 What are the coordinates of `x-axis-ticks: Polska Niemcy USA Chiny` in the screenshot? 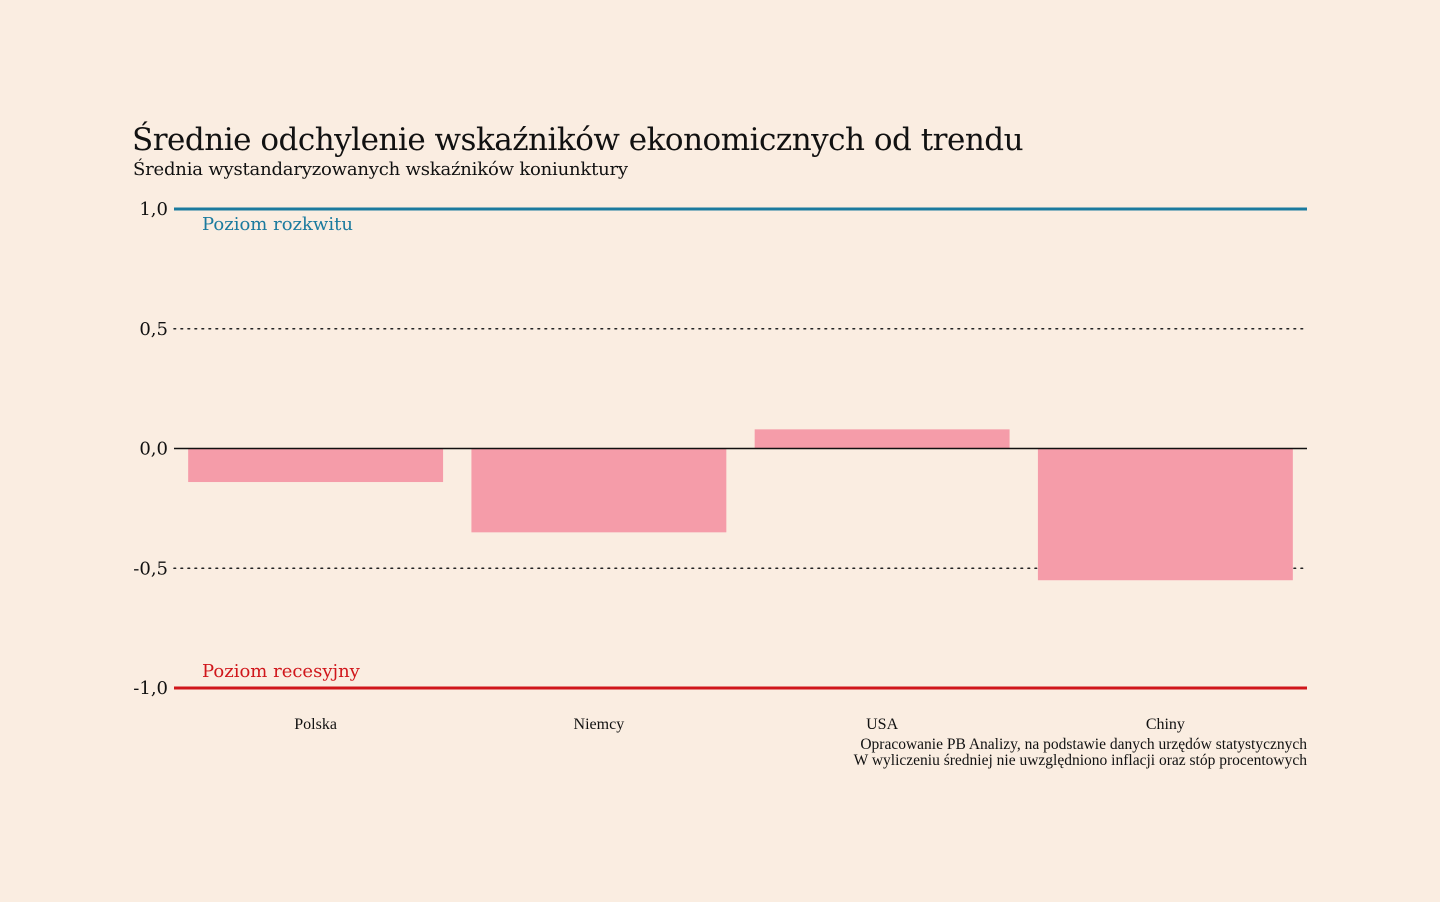 It's located at (739, 724).